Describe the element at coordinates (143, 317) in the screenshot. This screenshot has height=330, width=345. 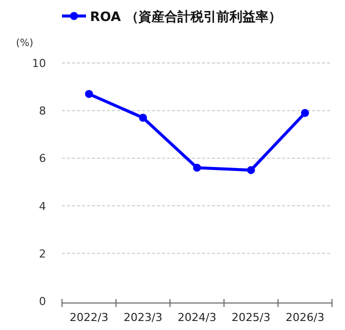
I see `x-tick-label: 2023/3` at that location.